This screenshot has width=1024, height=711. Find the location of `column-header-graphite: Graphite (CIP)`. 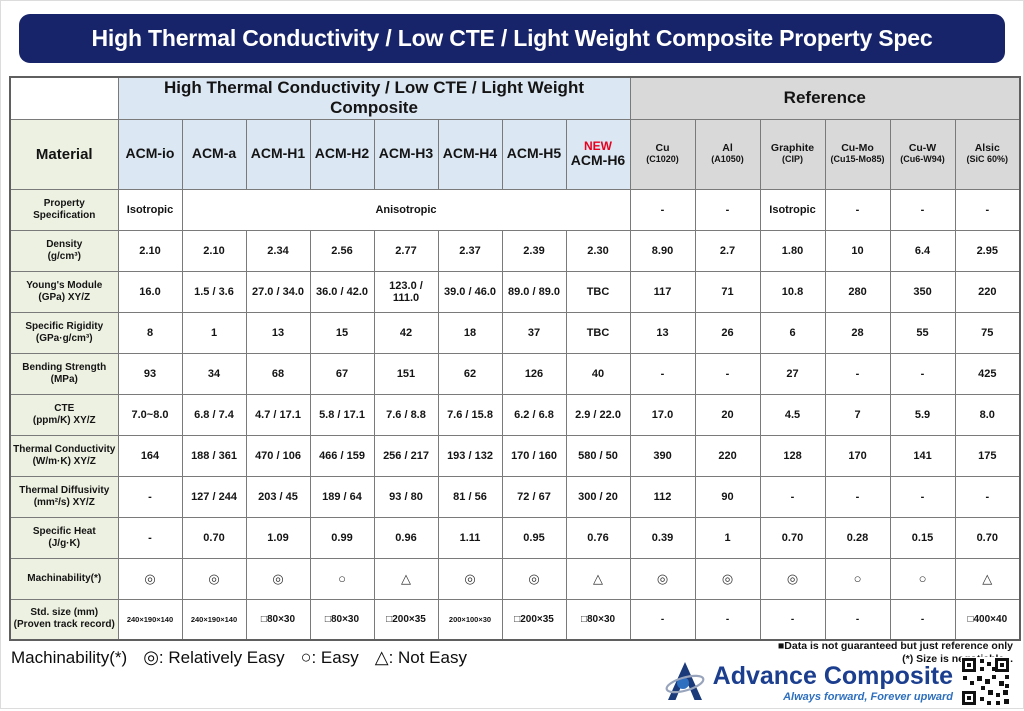

column-header-graphite: Graphite (CIP) is located at coordinates (792, 154).